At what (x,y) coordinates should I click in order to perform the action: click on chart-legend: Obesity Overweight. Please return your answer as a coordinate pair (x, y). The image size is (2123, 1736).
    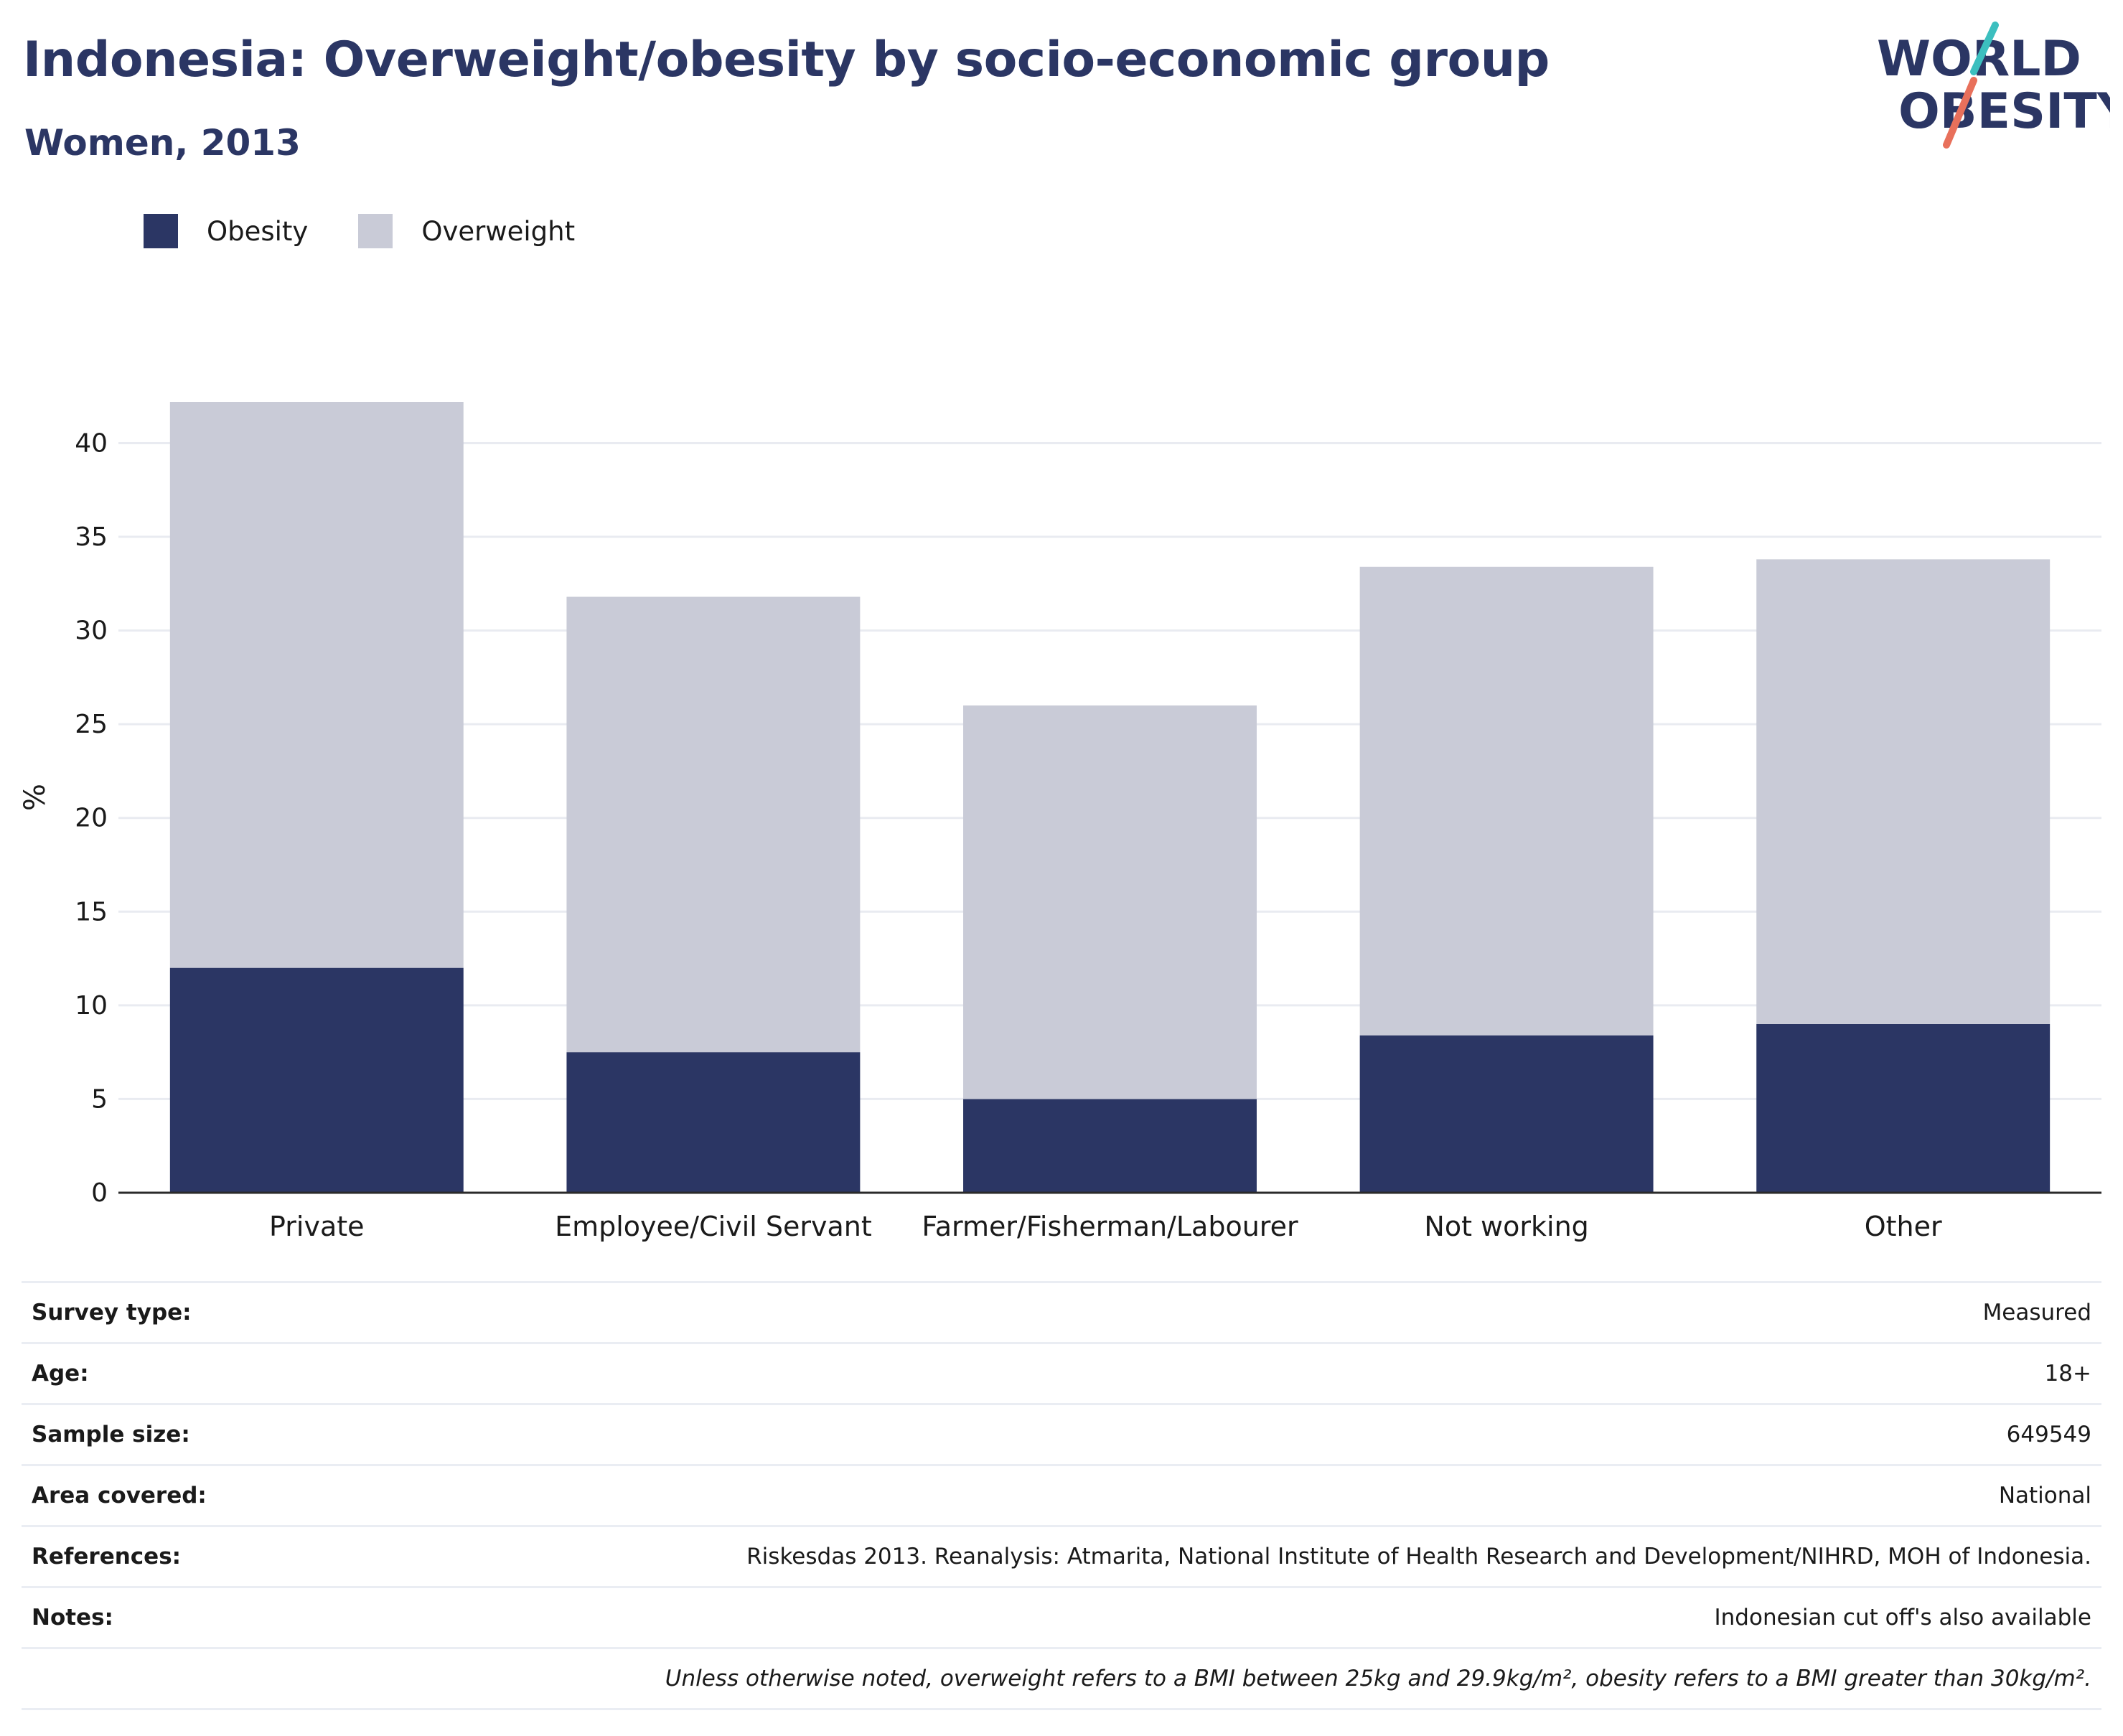
    Looking at the image, I should click on (384, 231).